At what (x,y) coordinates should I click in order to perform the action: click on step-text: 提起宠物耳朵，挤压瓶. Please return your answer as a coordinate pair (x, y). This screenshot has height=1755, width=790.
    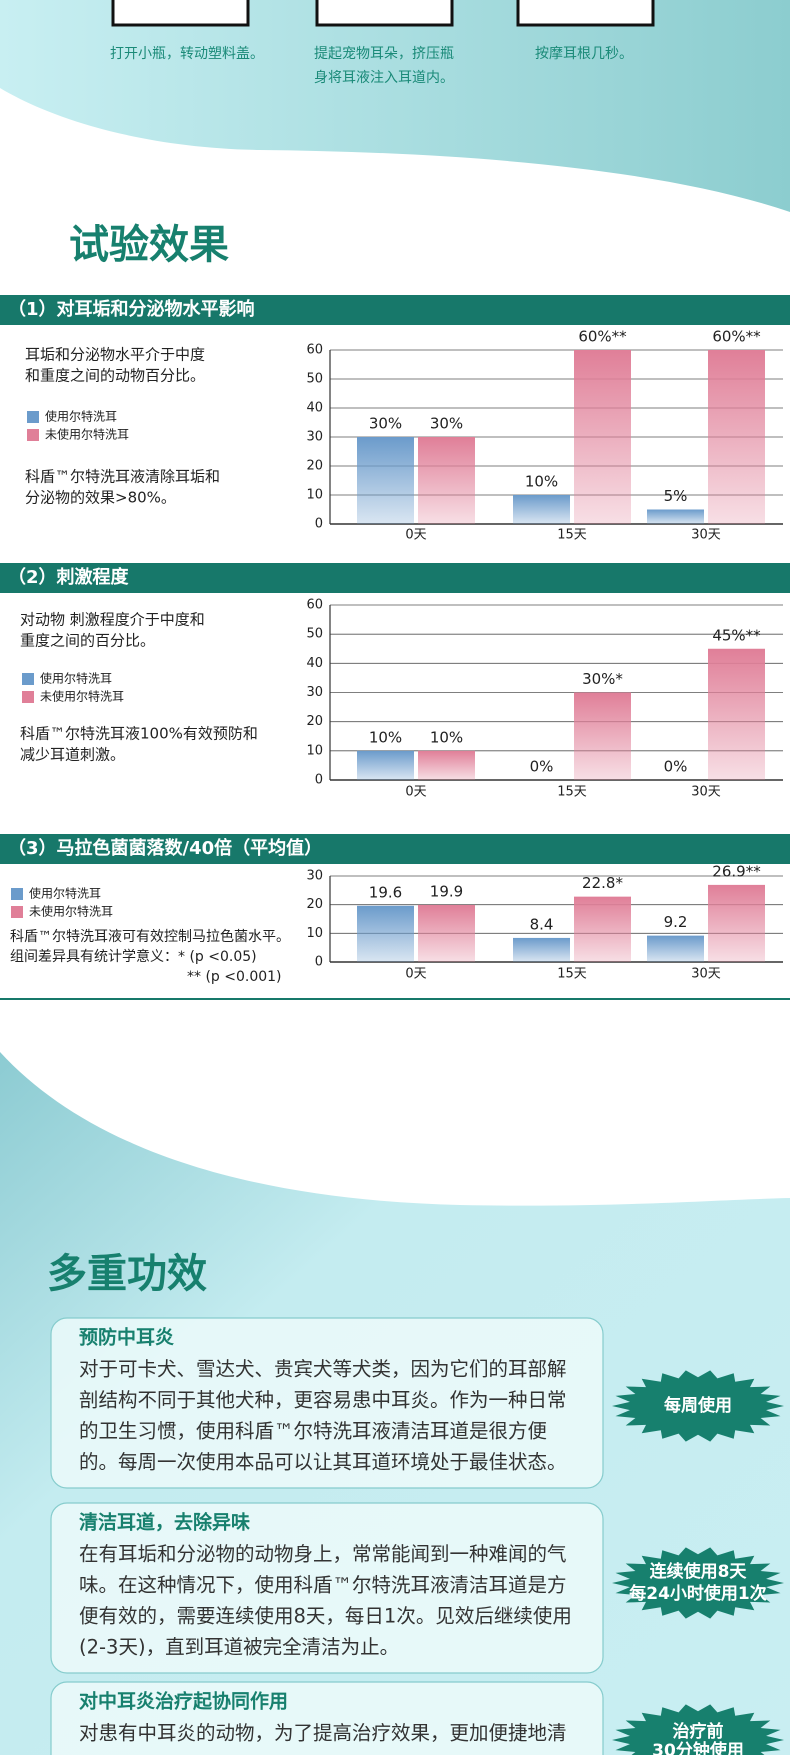
    Looking at the image, I should click on (384, 54).